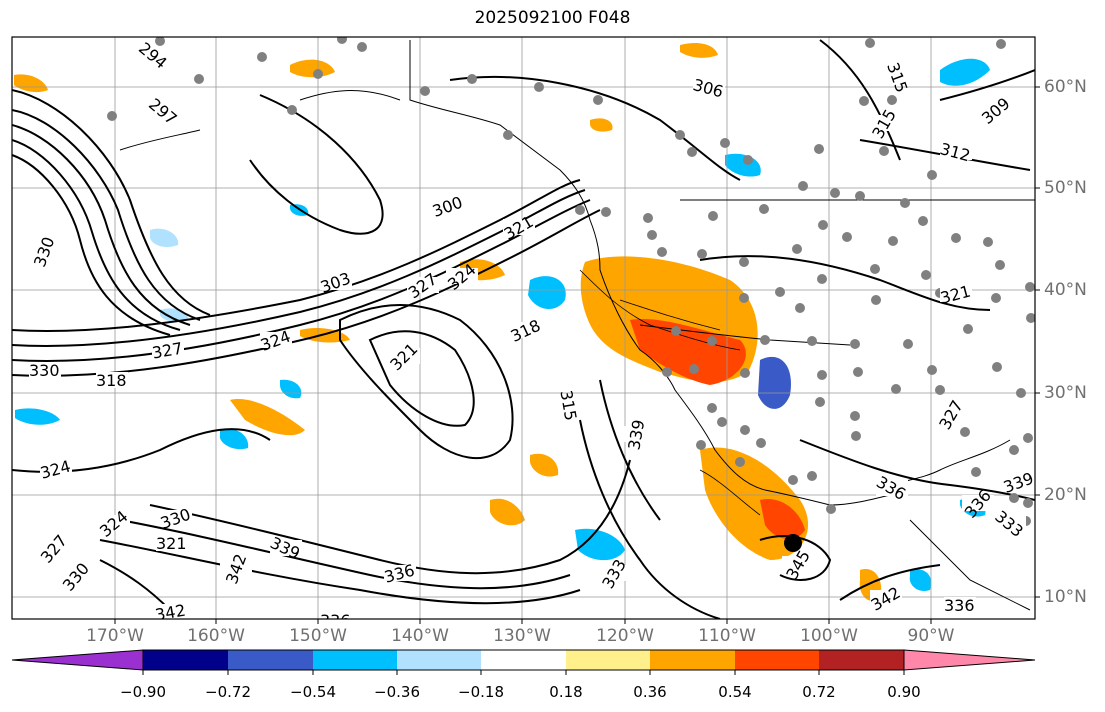  What do you see at coordinates (793, 543) in the screenshot?
I see `storm-center-marker` at bounding box center [793, 543].